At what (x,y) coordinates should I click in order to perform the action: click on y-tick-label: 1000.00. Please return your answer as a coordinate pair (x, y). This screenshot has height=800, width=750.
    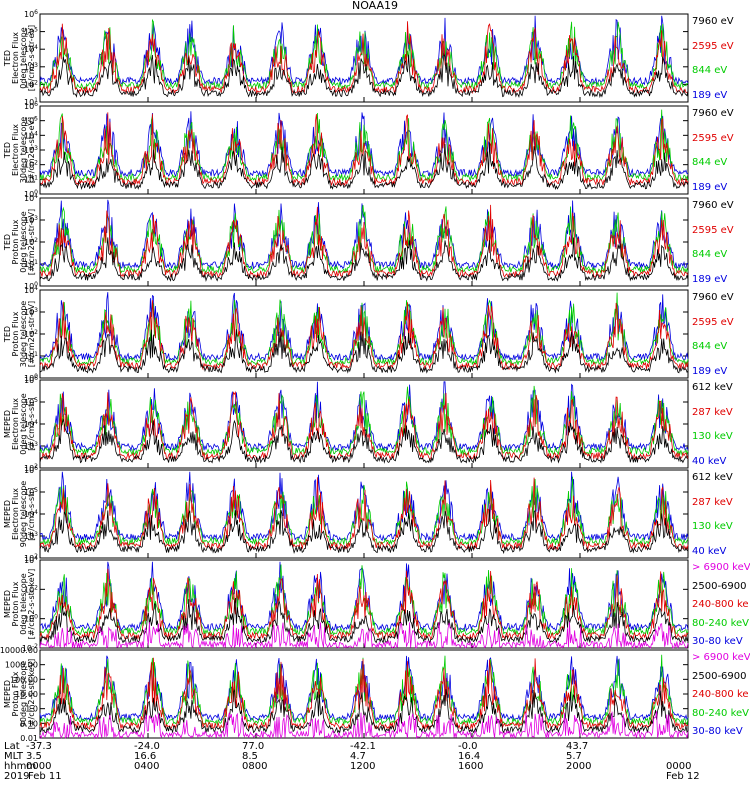
    Looking at the image, I should click on (21, 665).